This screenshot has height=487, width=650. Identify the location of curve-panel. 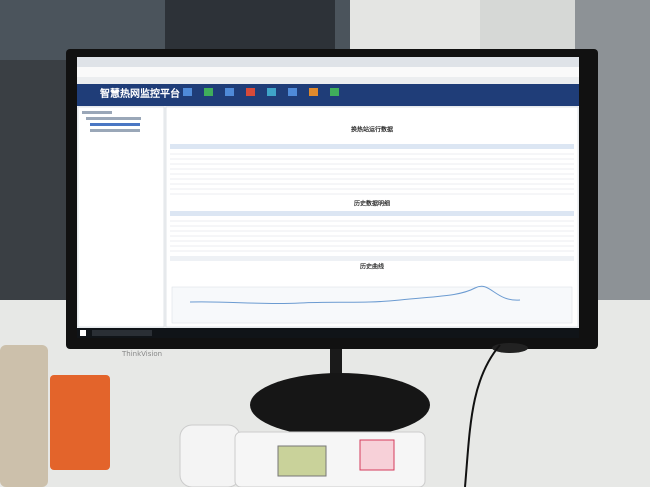
(372, 305).